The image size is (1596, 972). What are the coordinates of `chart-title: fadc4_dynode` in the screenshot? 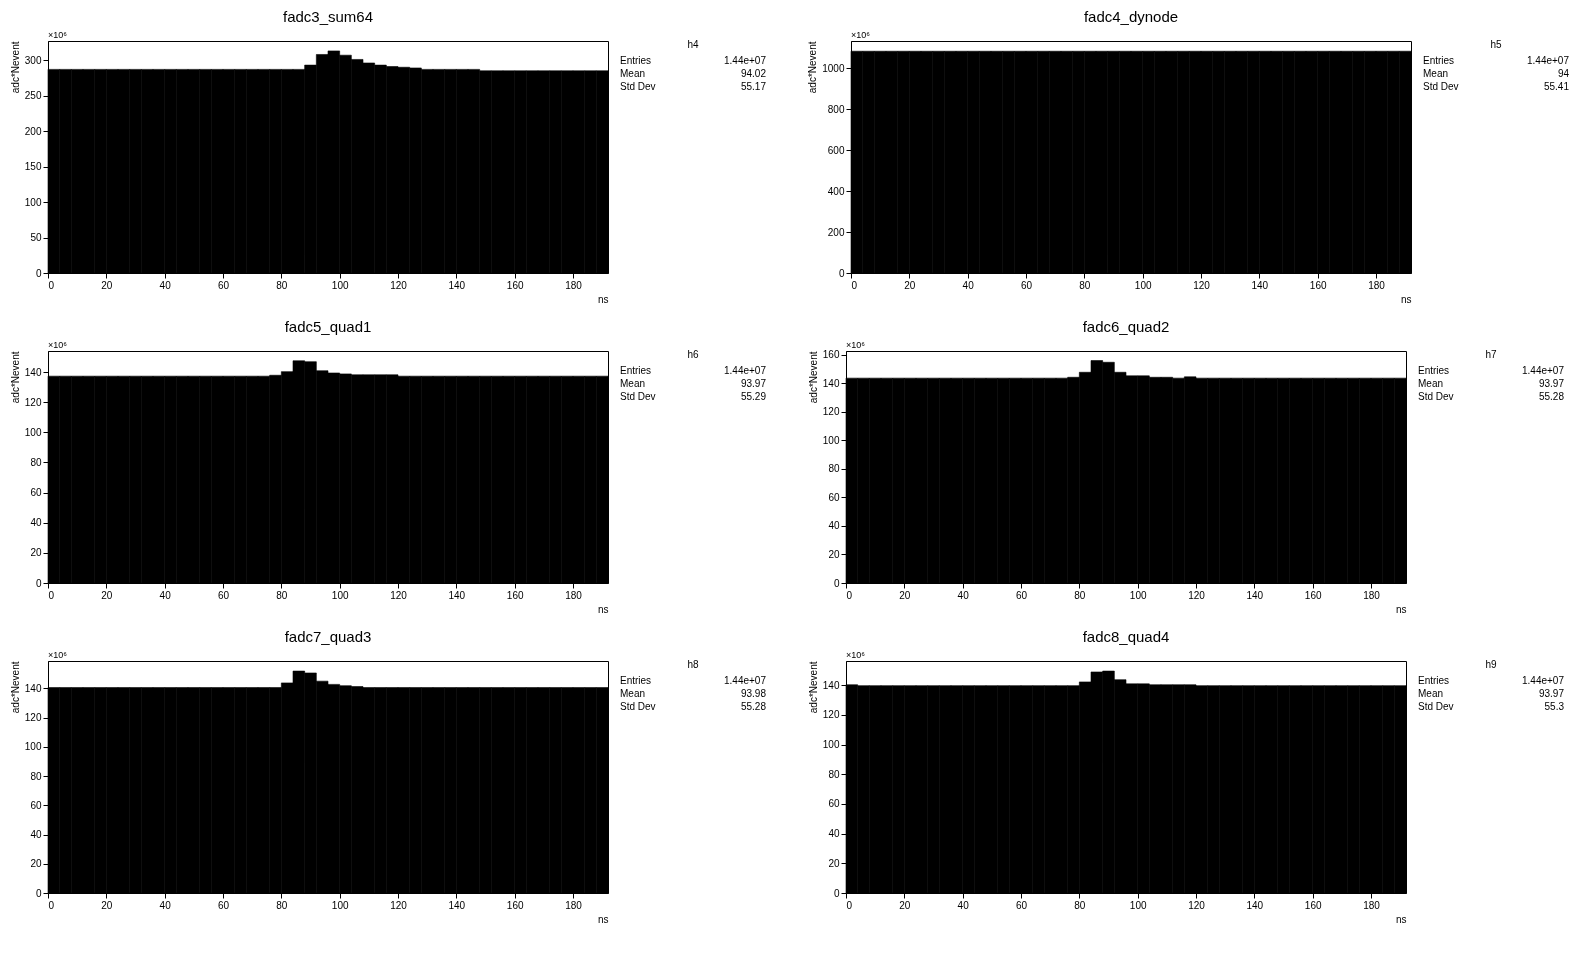 It's located at (1131, 16).